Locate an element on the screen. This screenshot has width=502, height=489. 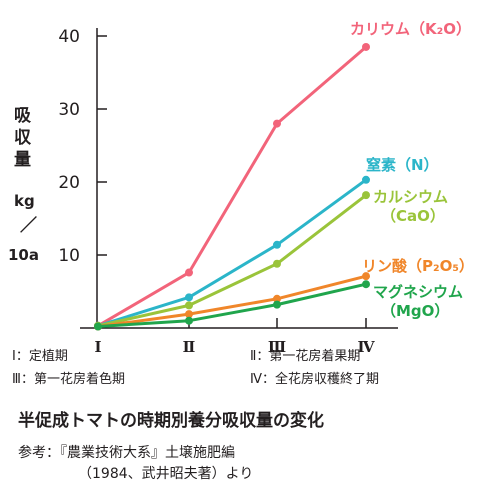
series-label: マグネシウム（MgO） is located at coordinates (418, 301).